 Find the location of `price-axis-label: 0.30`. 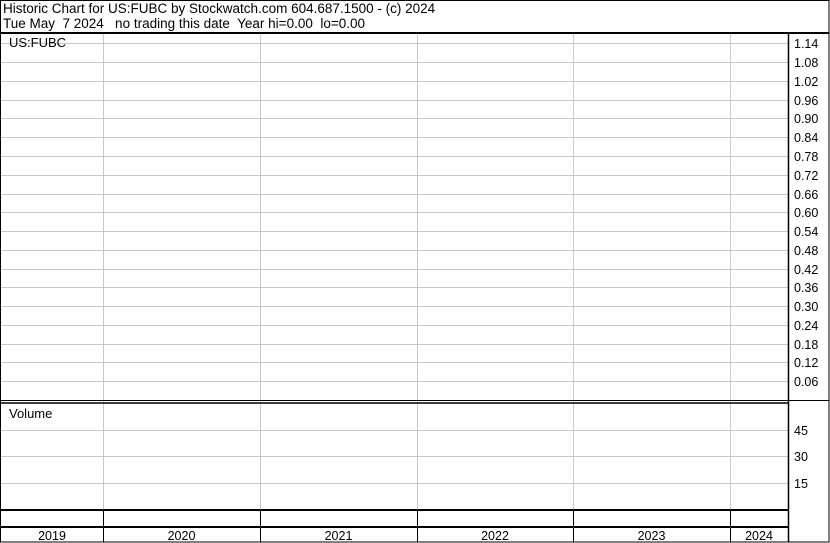

price-axis-label: 0.30 is located at coordinates (806, 307).